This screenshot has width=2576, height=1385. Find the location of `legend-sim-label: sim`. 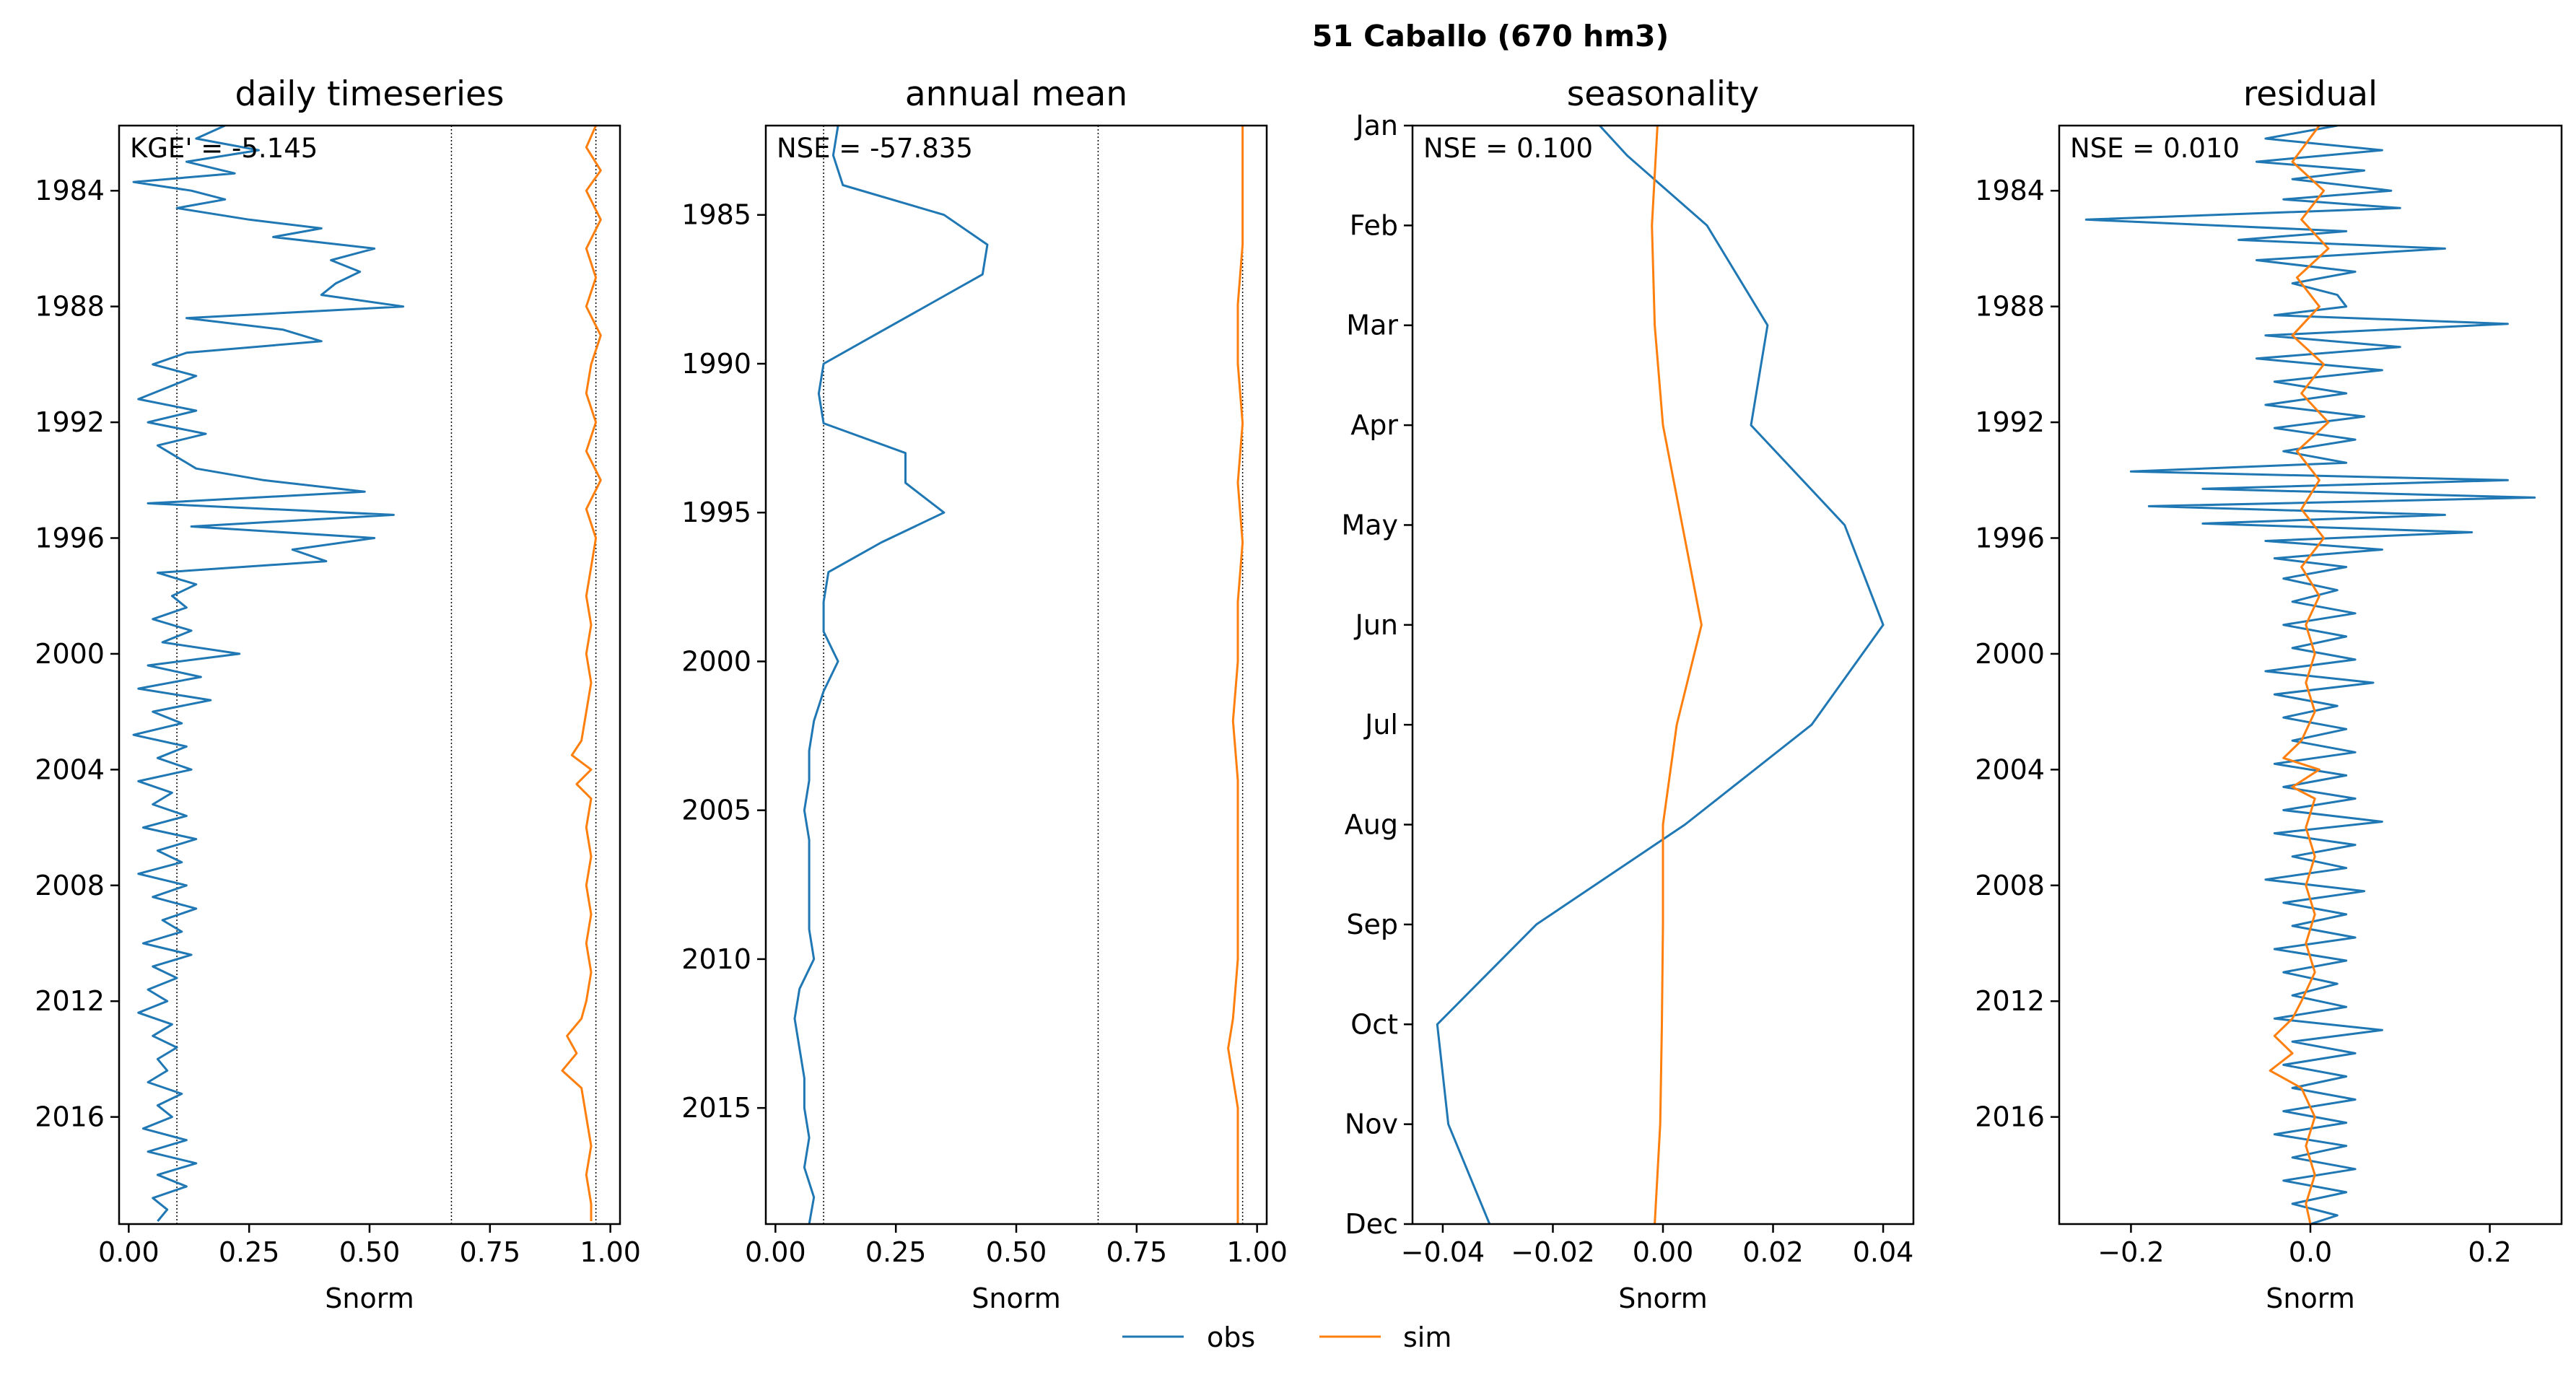

legend-sim-label: sim is located at coordinates (1427, 1337).